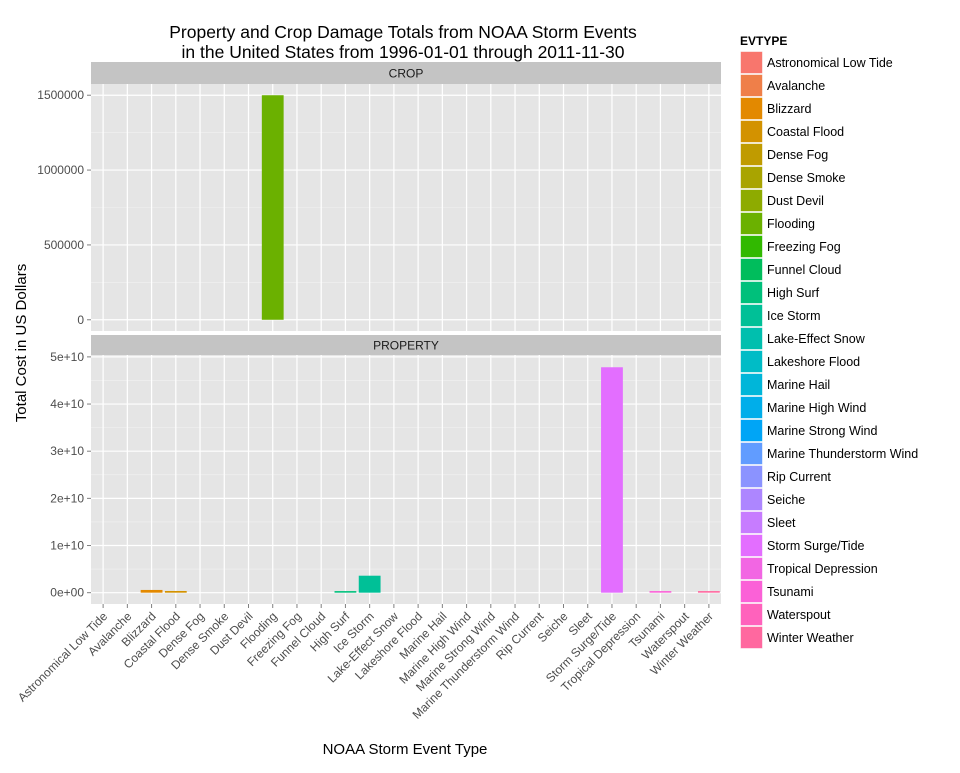 The height and width of the screenshot is (773, 960). I want to click on legend-label: Marine Hail, so click(798, 385).